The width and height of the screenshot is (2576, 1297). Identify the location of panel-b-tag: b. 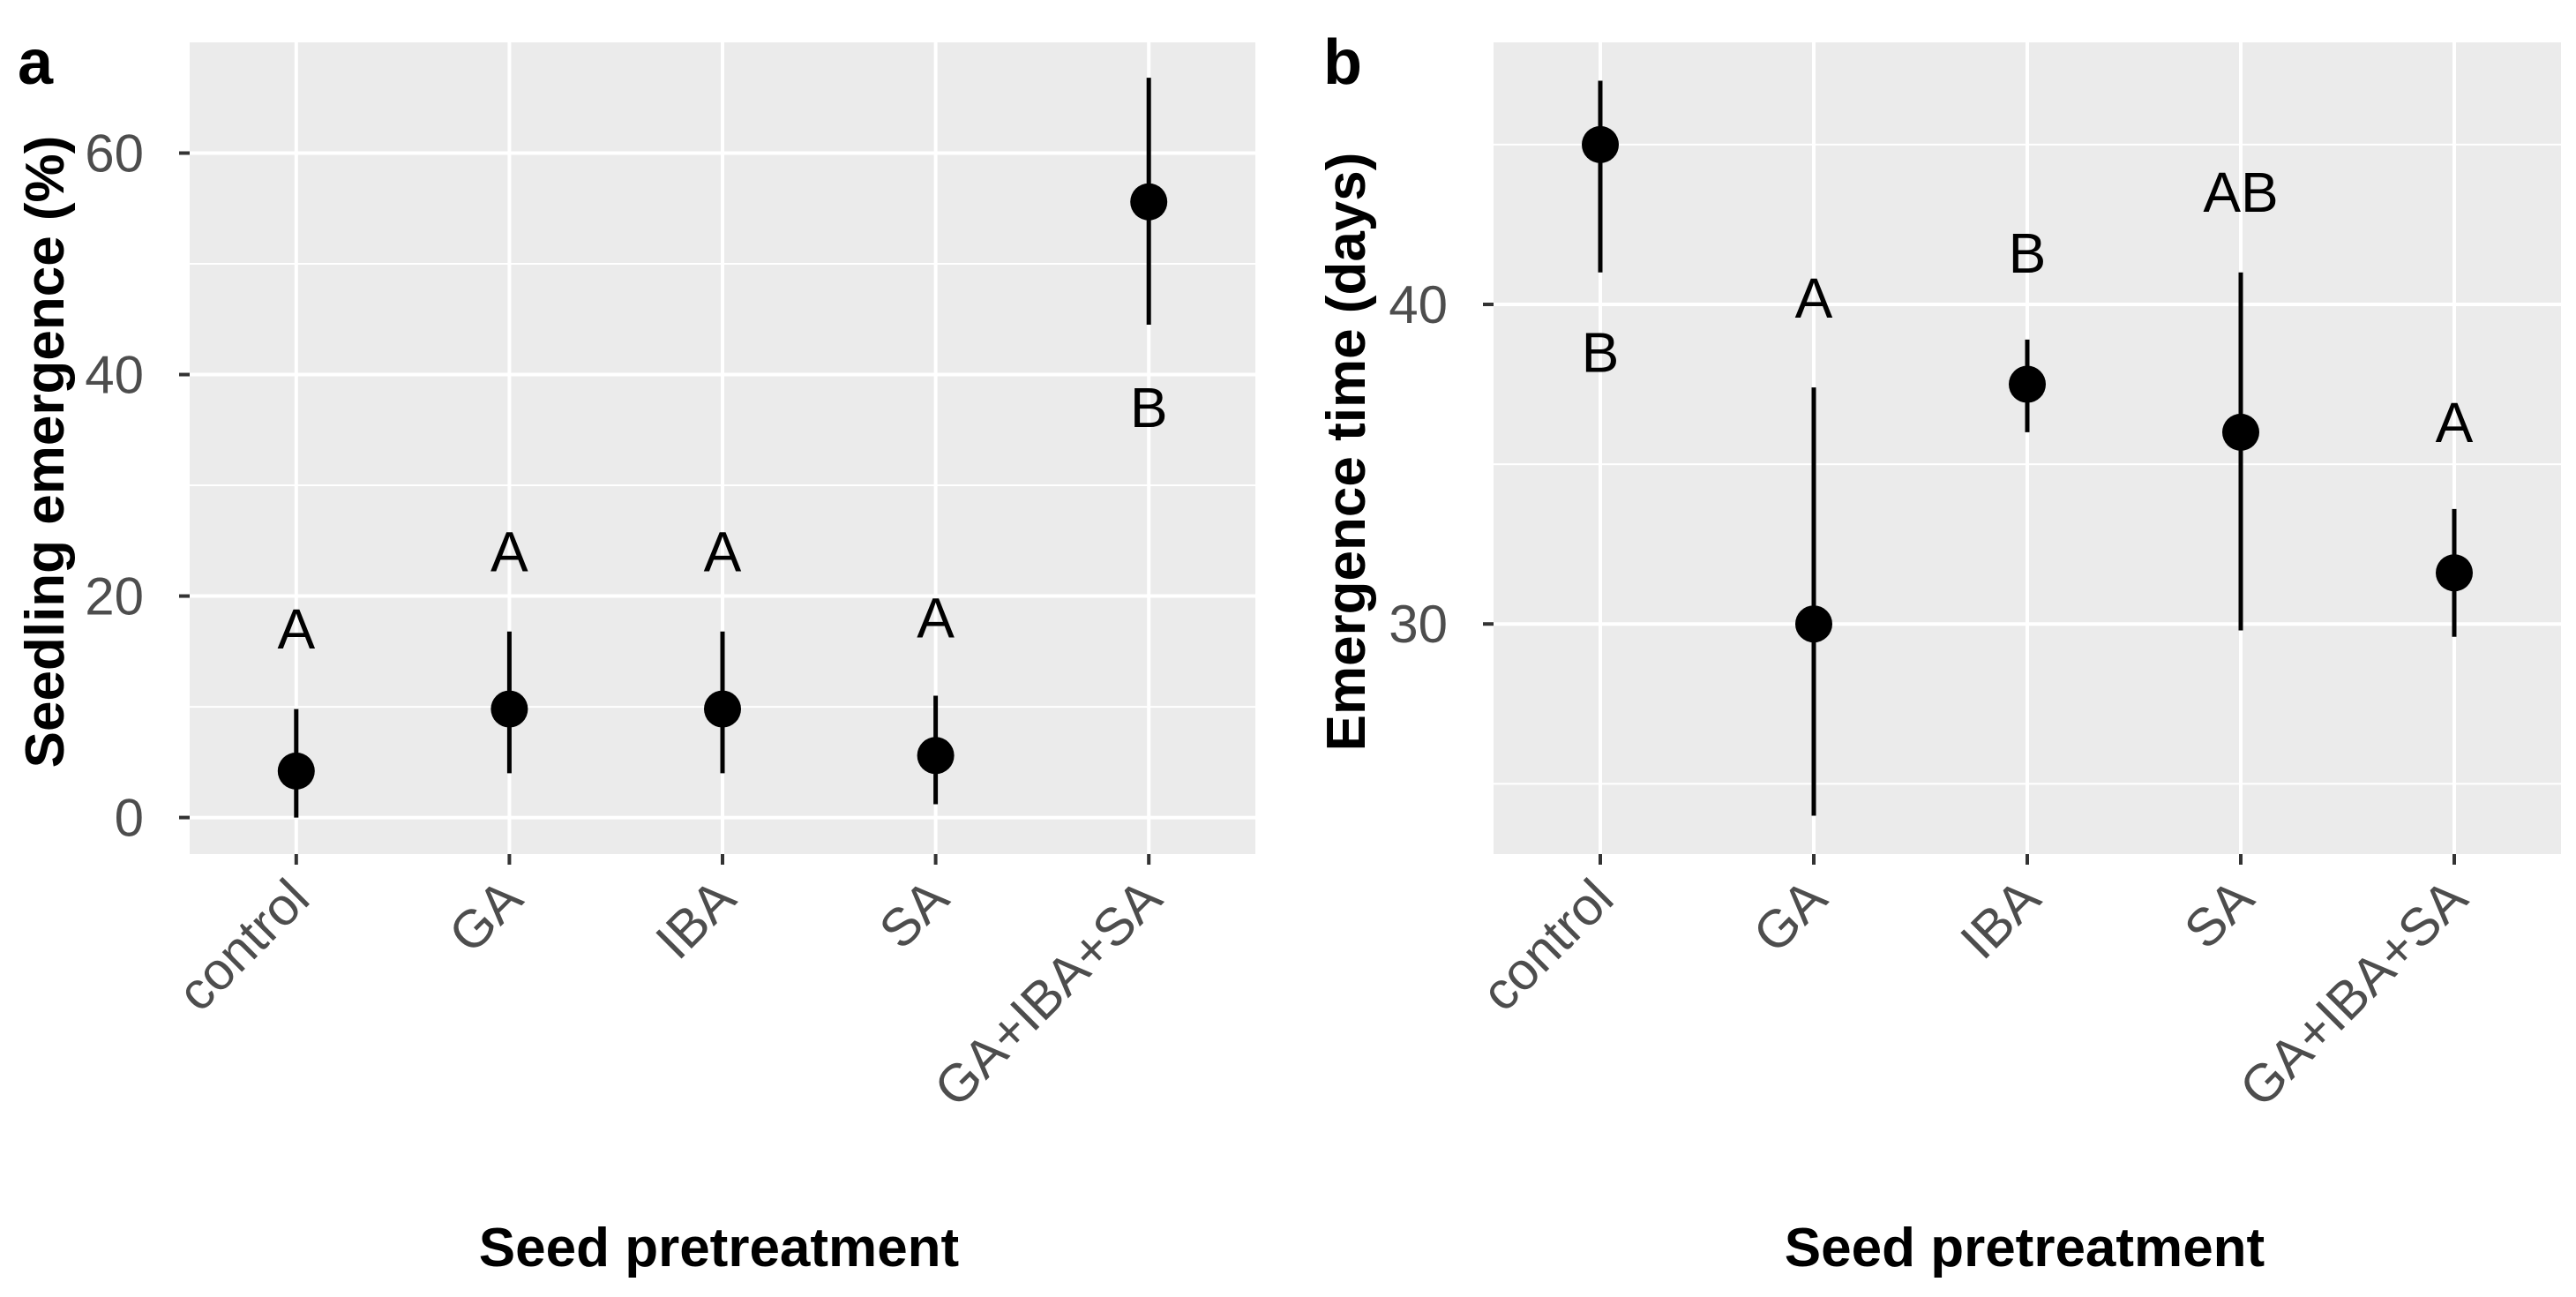
(1343, 62).